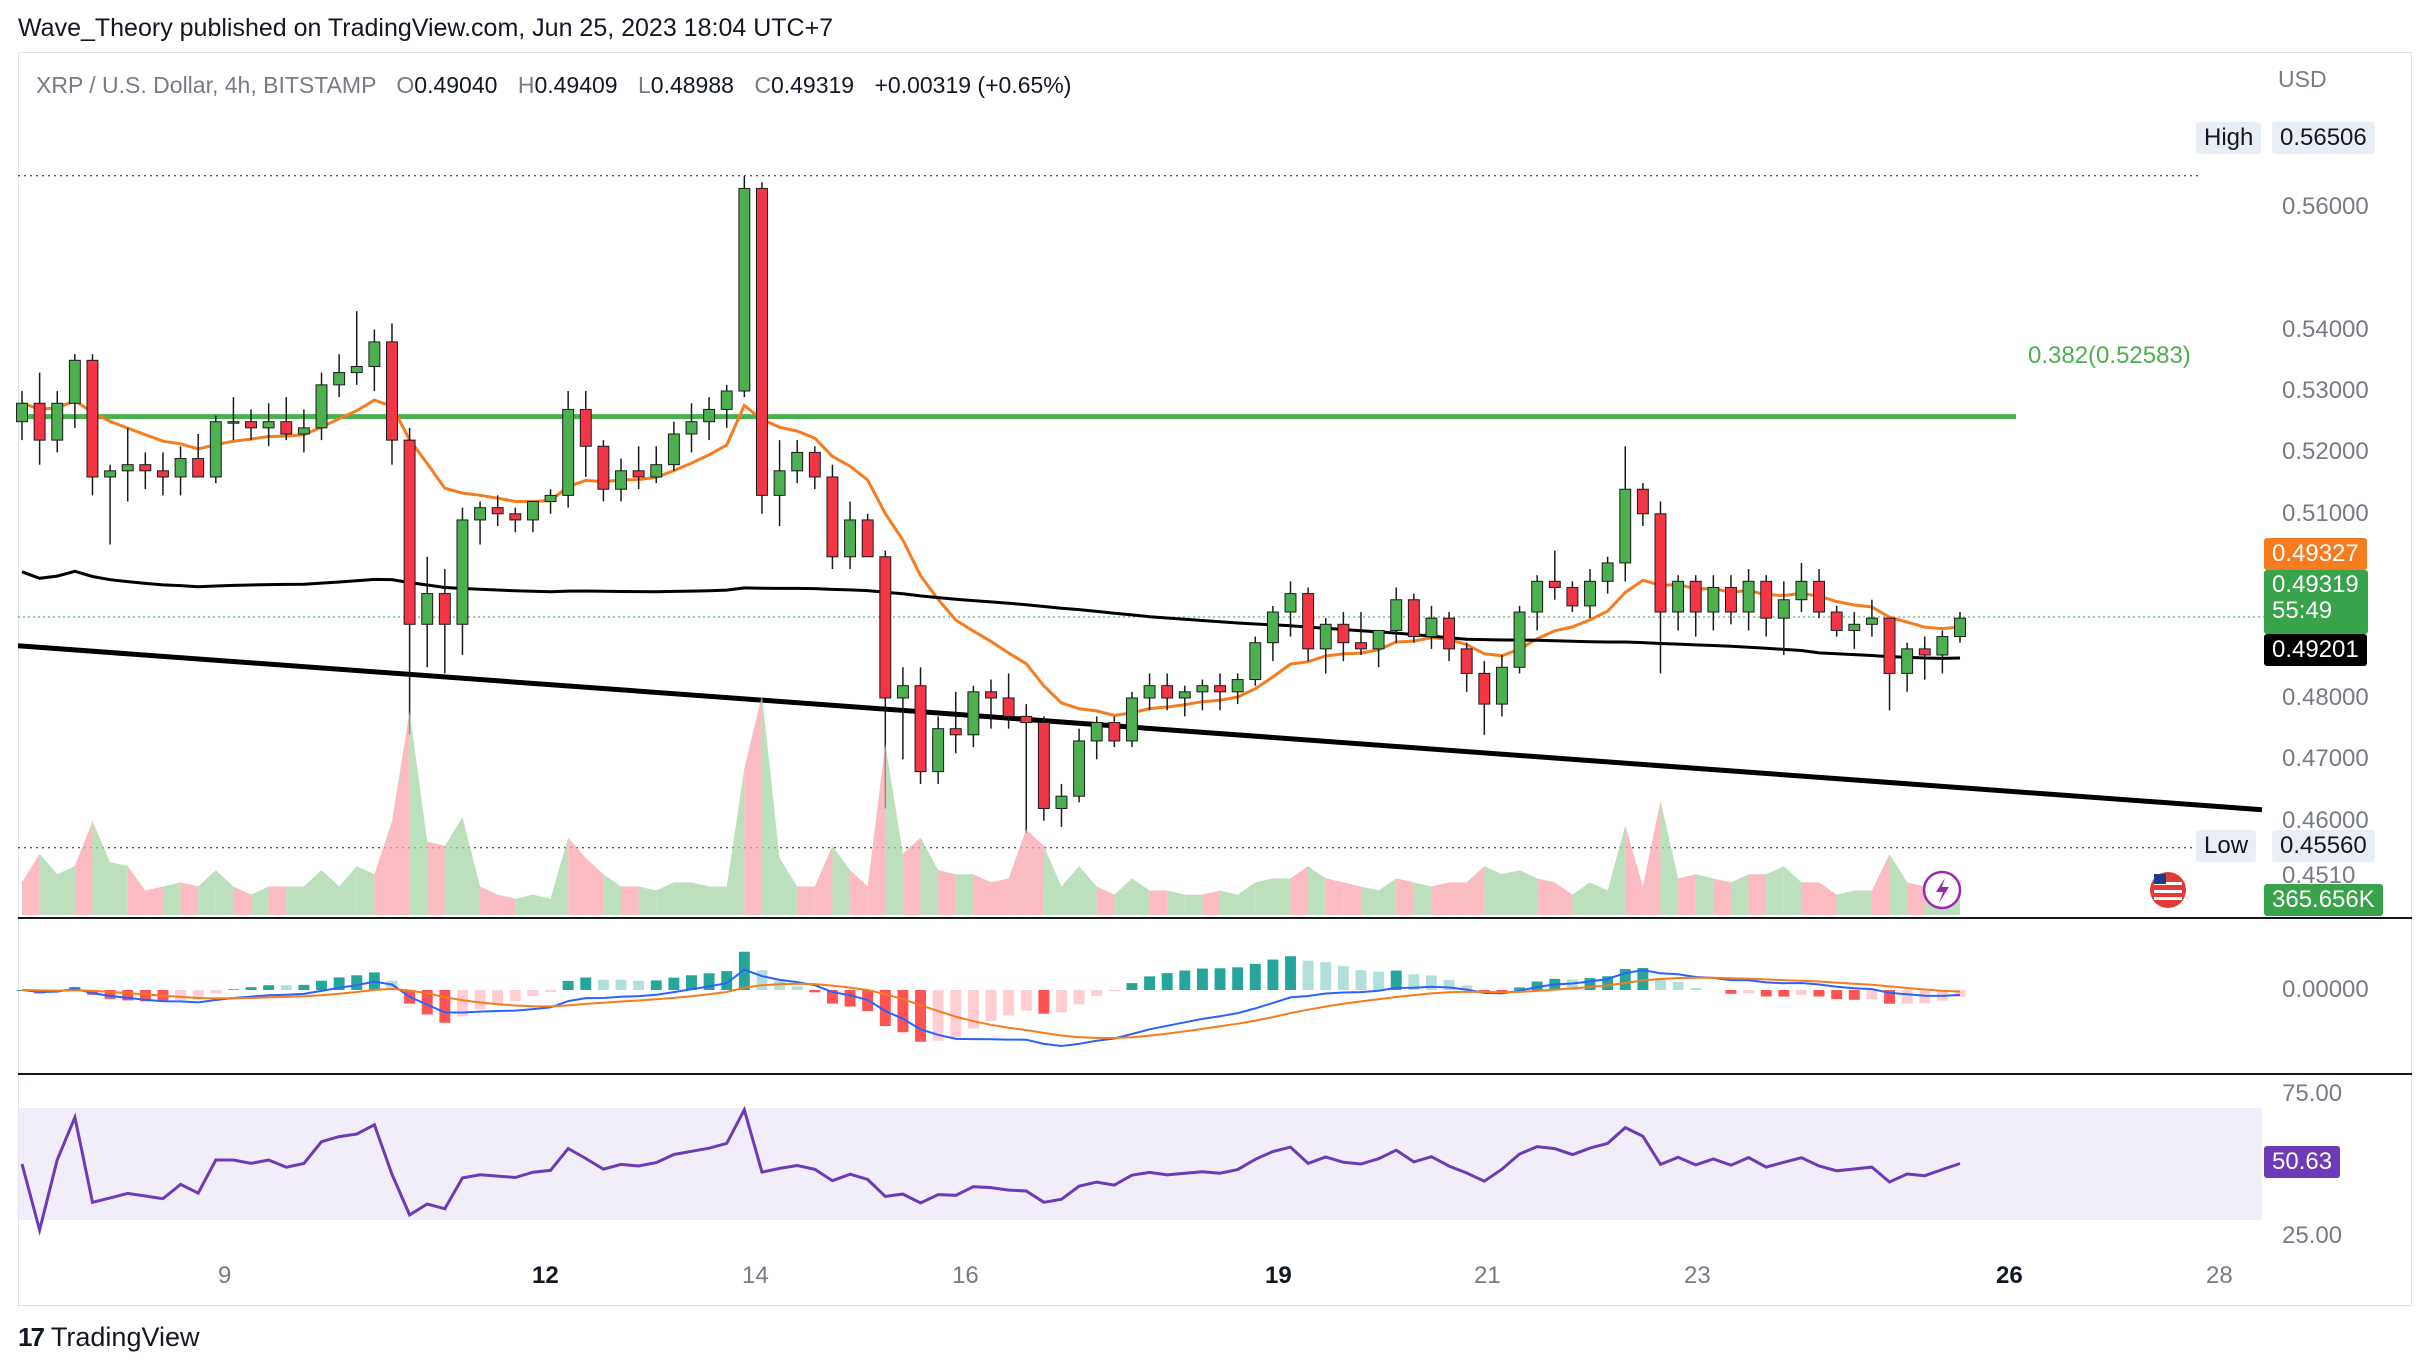 This screenshot has height=1372, width=2430. Describe the element at coordinates (576, 85) in the screenshot. I see `high-value: 0.49409` at that location.